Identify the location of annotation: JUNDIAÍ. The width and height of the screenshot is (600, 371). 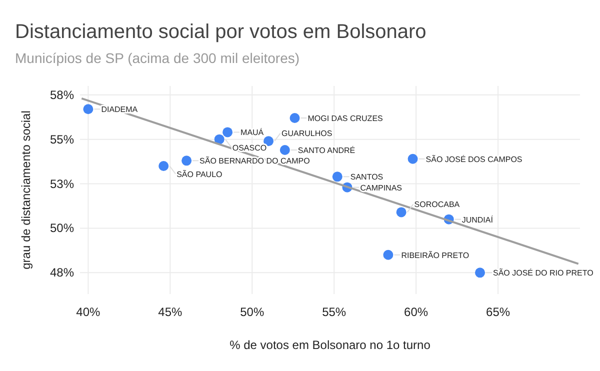
(478, 219).